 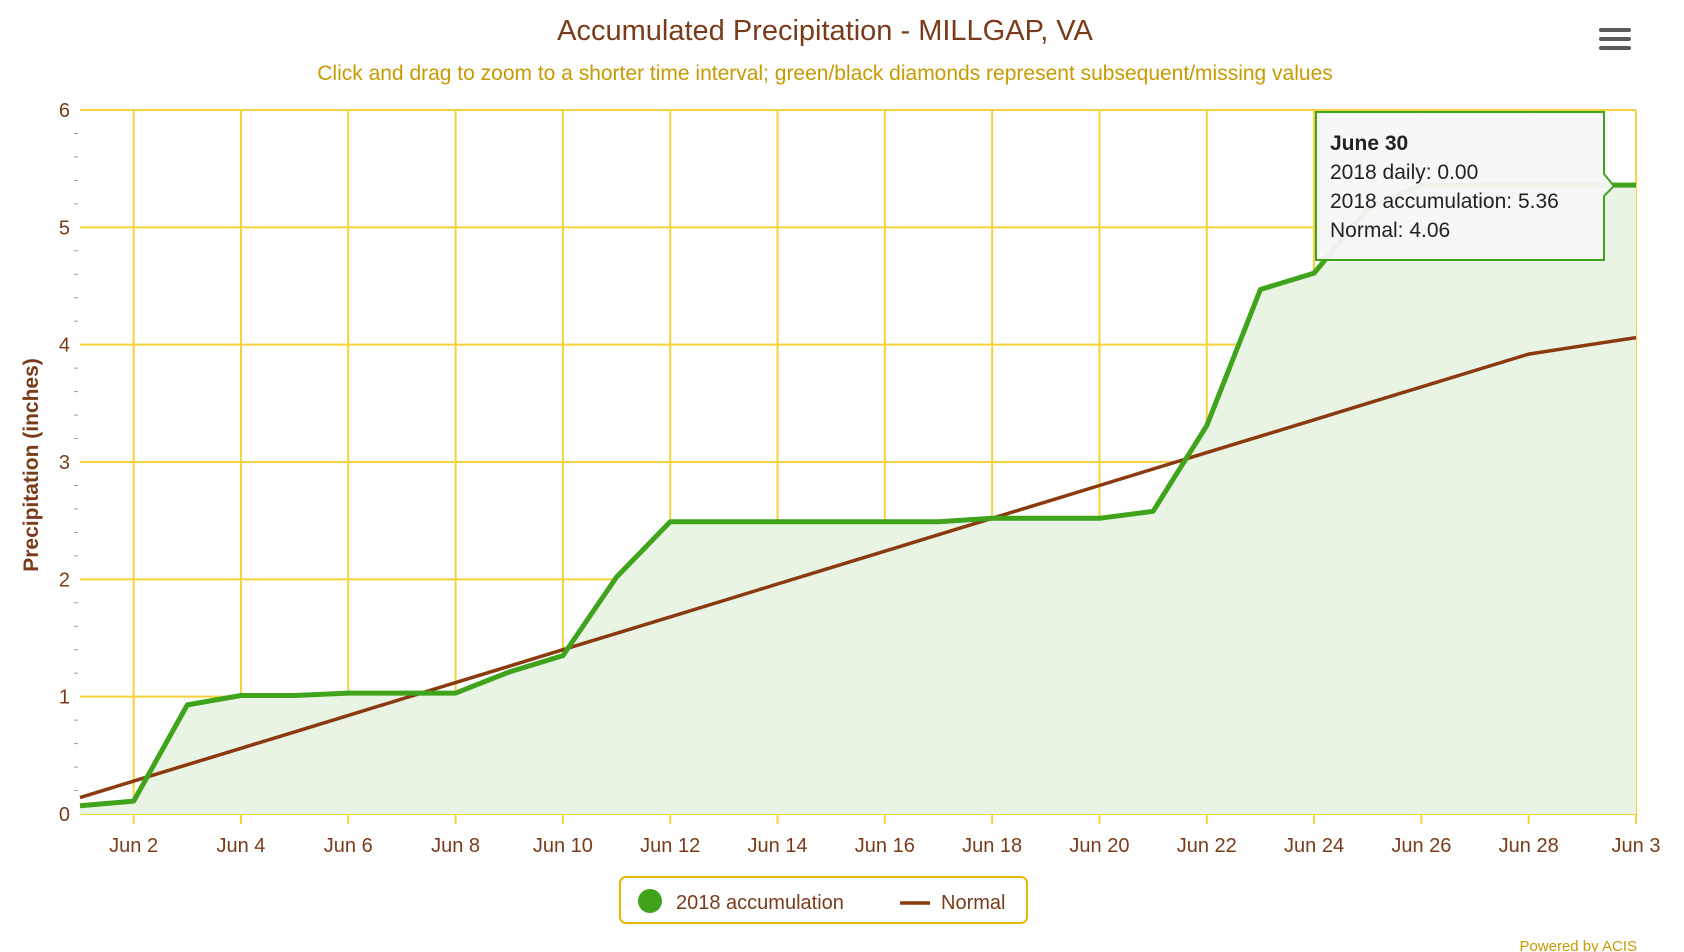 I want to click on x-tick-label: Jun 28, so click(x=1529, y=846).